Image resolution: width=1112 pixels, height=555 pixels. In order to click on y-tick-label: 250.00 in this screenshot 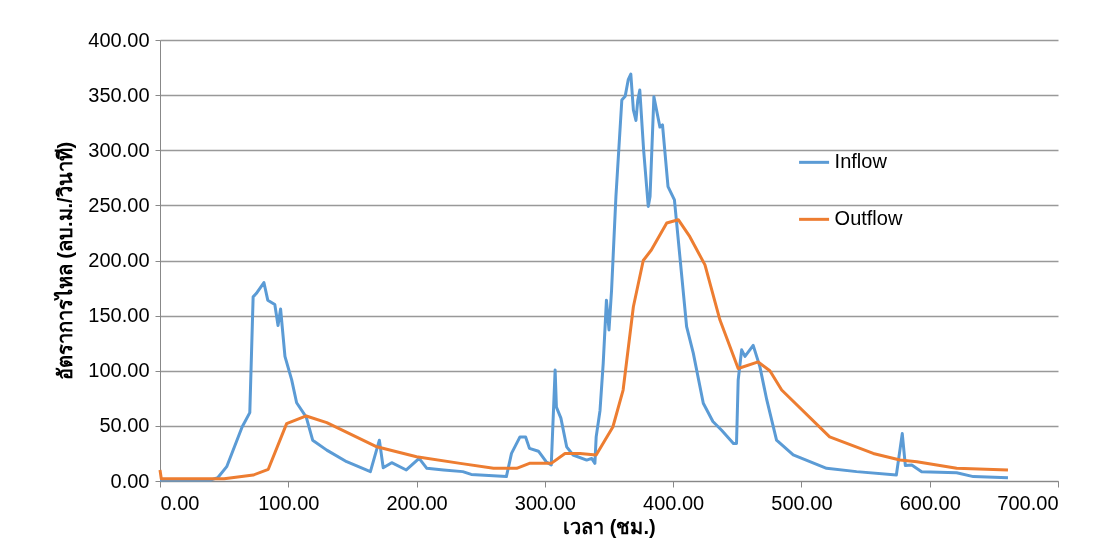, I will do `click(119, 204)`.